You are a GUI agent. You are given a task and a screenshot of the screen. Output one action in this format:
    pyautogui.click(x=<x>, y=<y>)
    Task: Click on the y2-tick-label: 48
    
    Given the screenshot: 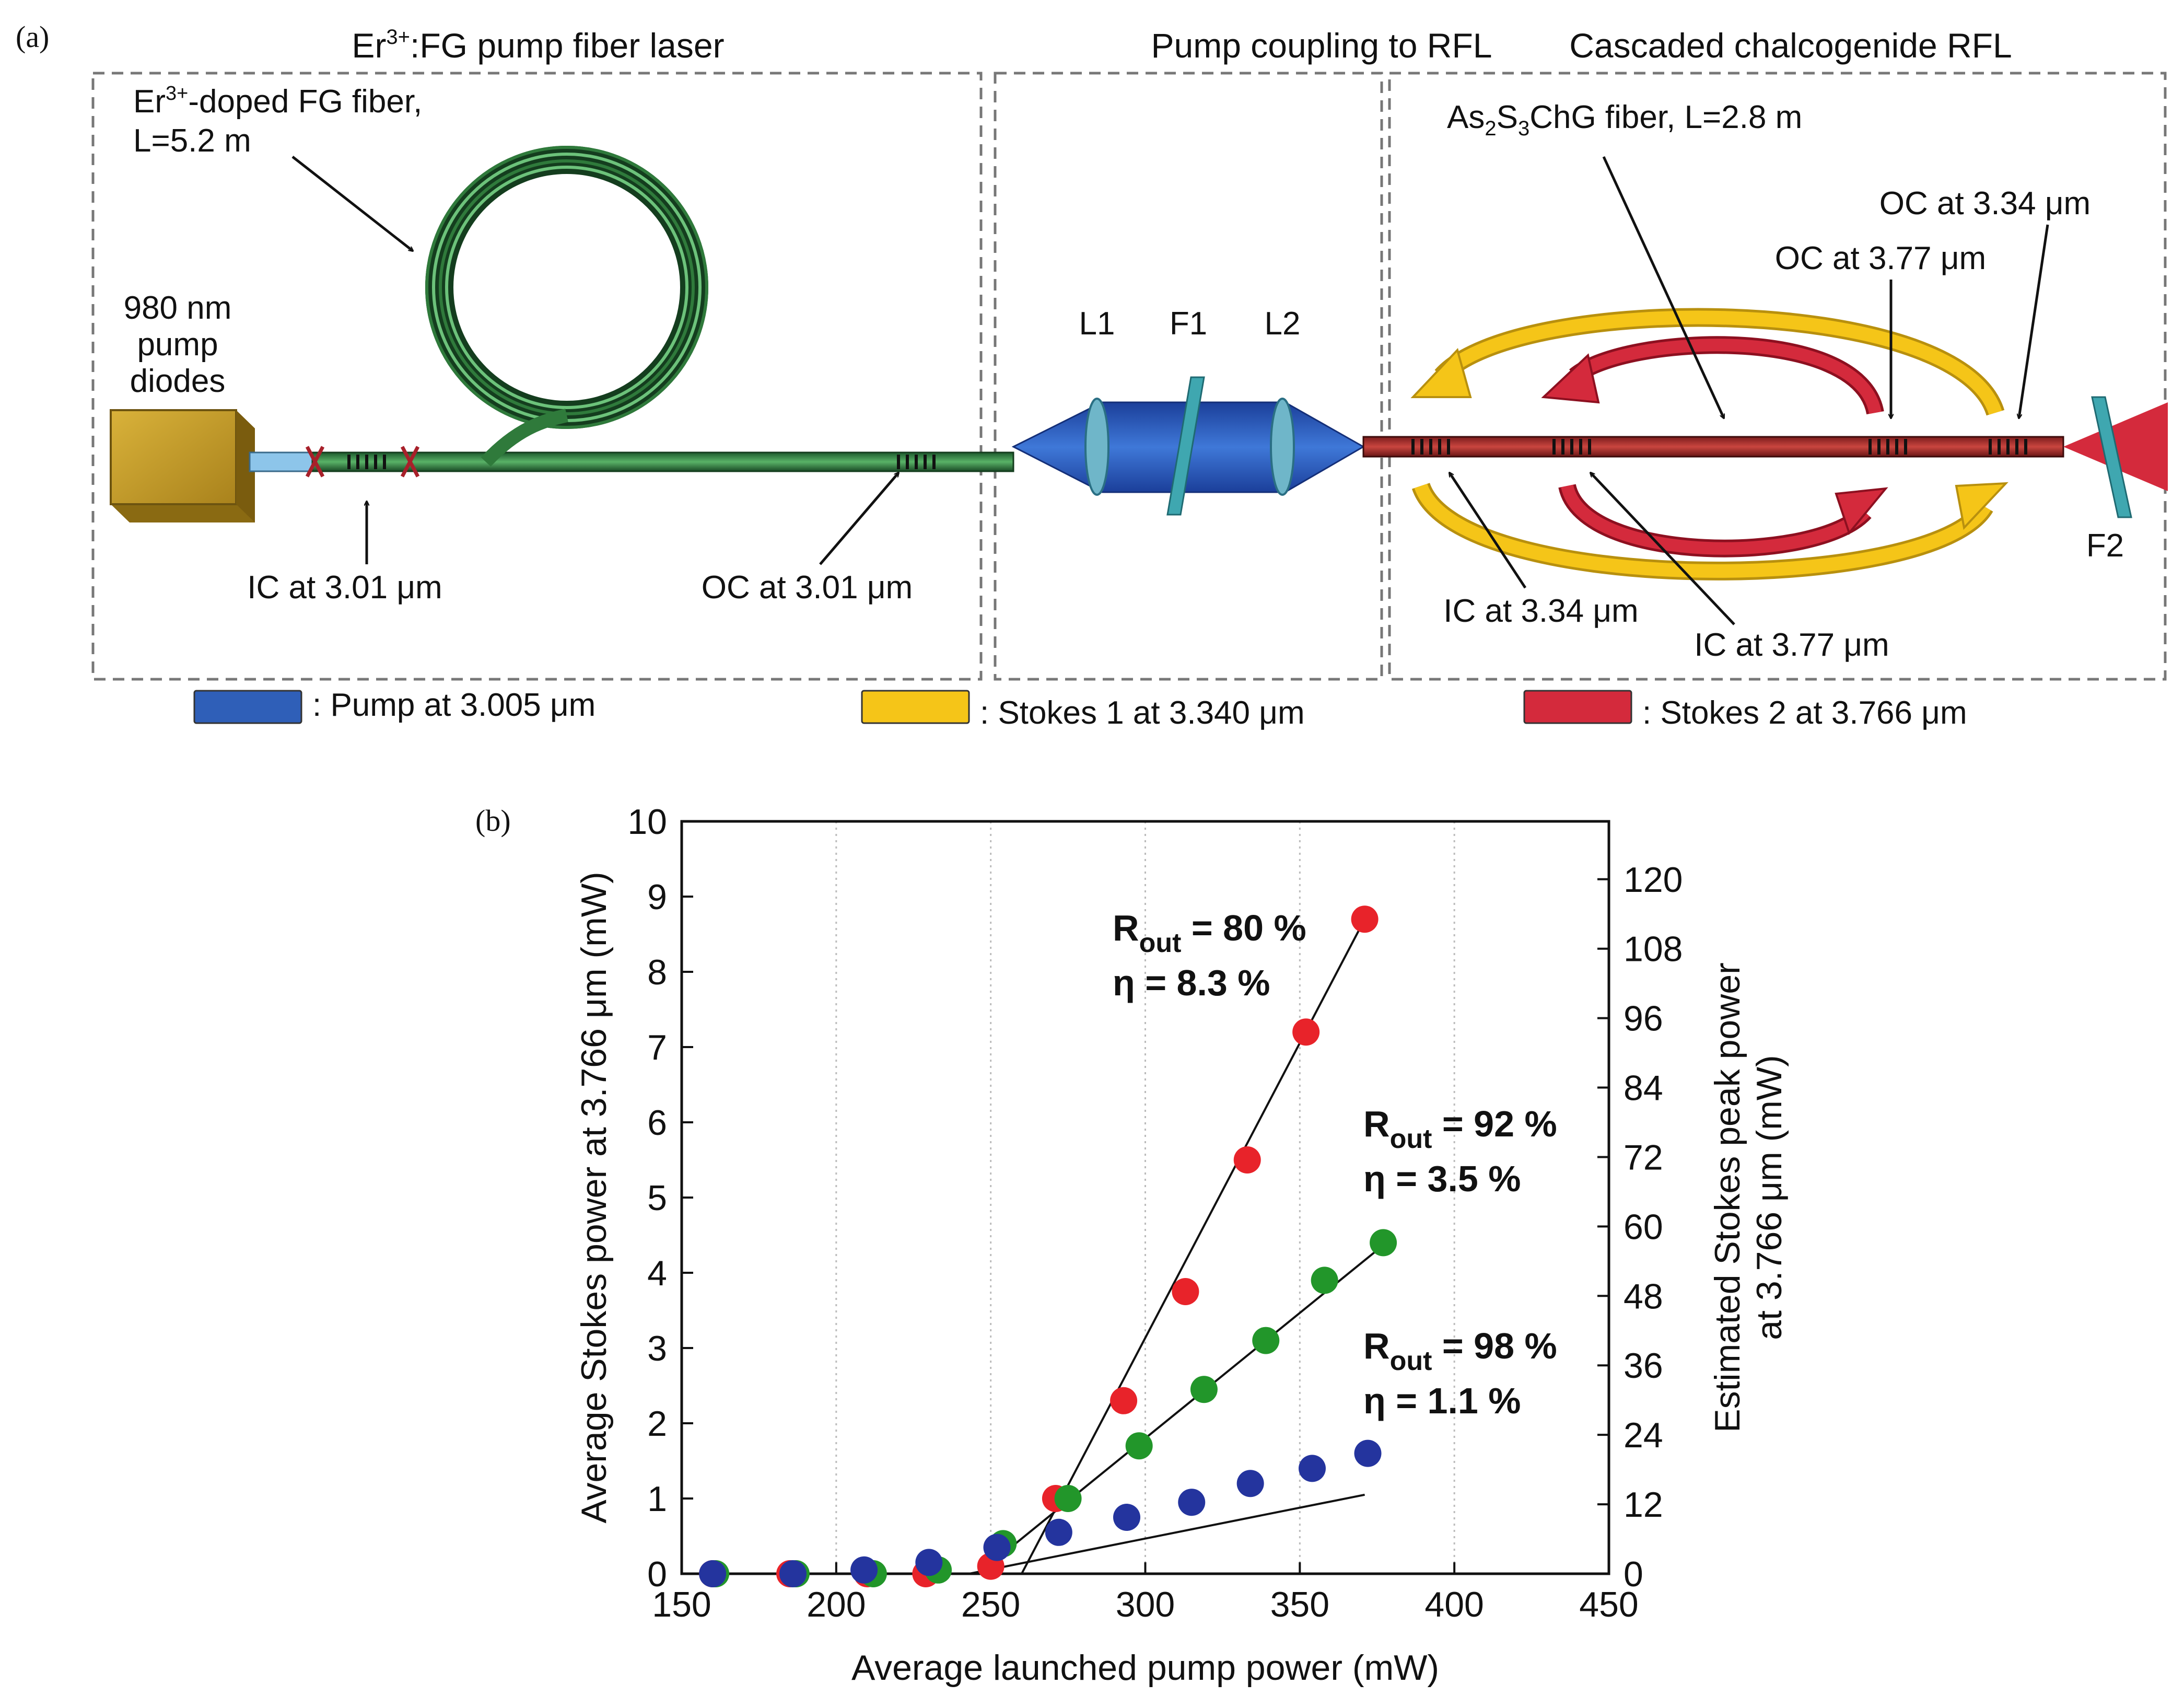 What is the action you would take?
    pyautogui.click(x=1643, y=1296)
    